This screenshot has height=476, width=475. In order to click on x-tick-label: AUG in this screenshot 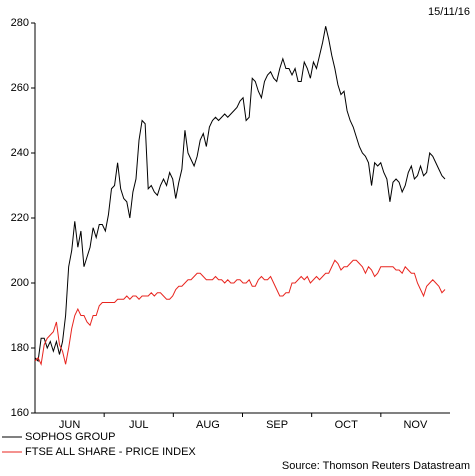, I will do `click(208, 425)`.